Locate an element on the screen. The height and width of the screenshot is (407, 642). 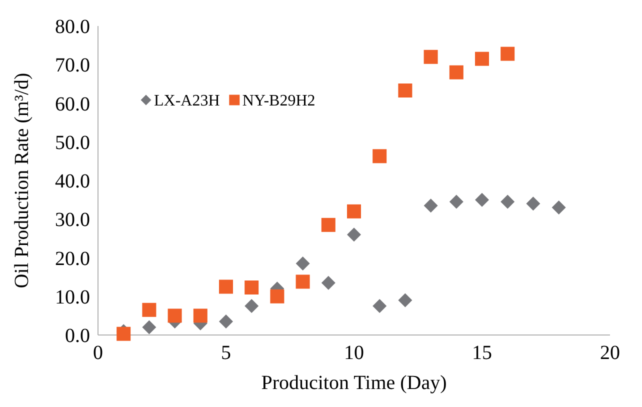
y-tick-label: 60.0 is located at coordinates (72, 104).